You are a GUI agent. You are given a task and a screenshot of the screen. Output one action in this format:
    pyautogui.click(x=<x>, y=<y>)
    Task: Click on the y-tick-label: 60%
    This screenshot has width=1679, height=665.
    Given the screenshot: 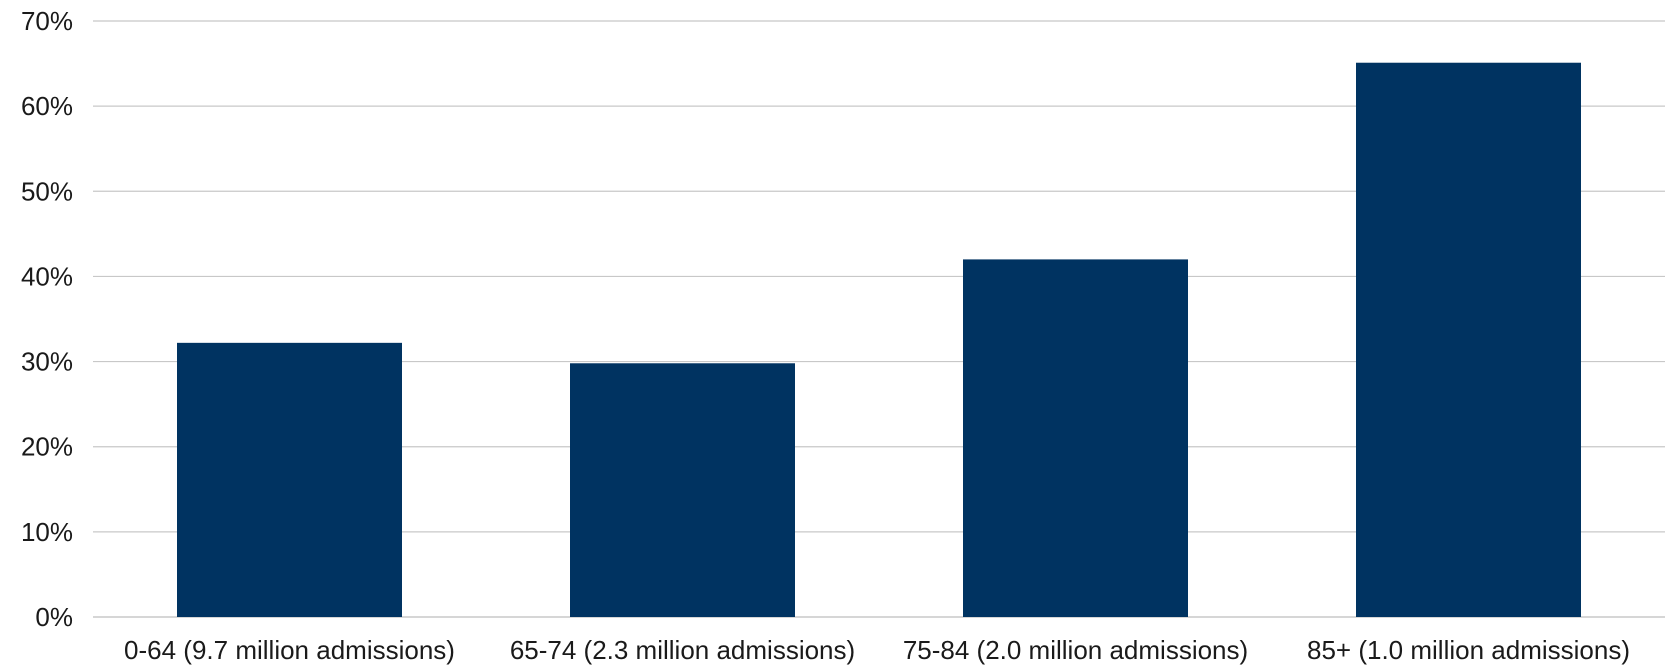 What is the action you would take?
    pyautogui.click(x=47, y=106)
    